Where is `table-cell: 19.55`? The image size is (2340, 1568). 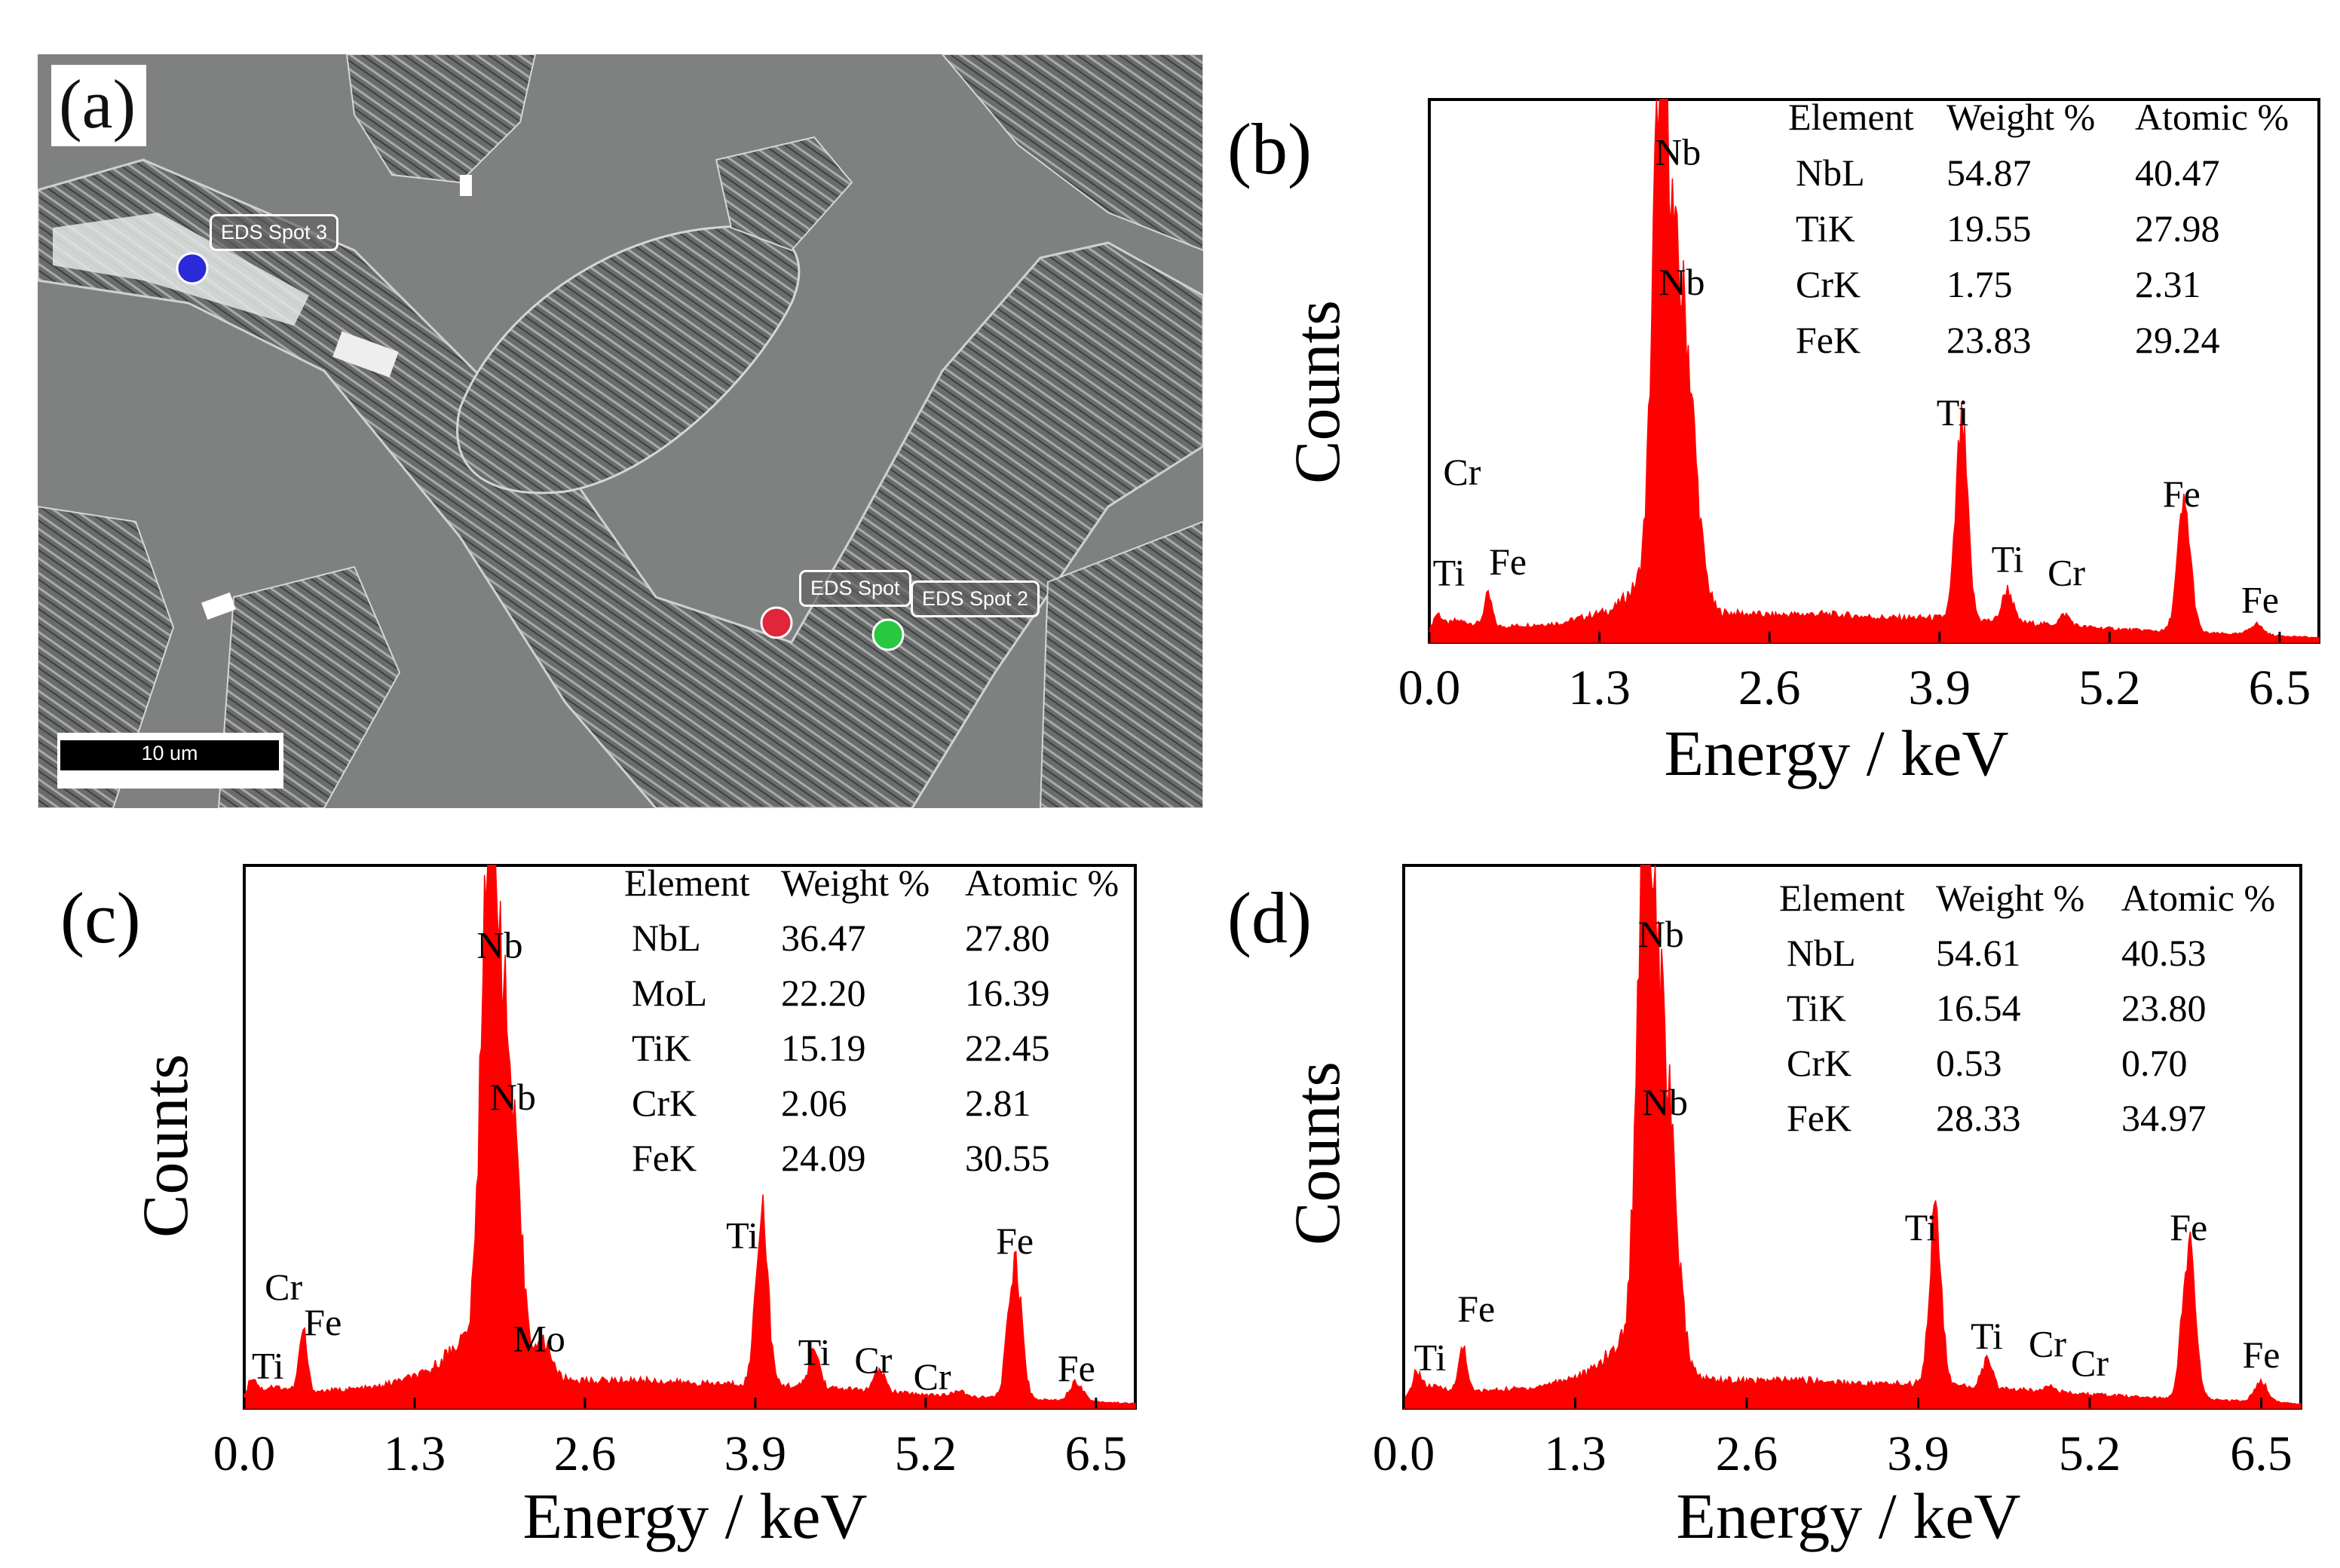
table-cell: 19.55 is located at coordinates (1989, 228).